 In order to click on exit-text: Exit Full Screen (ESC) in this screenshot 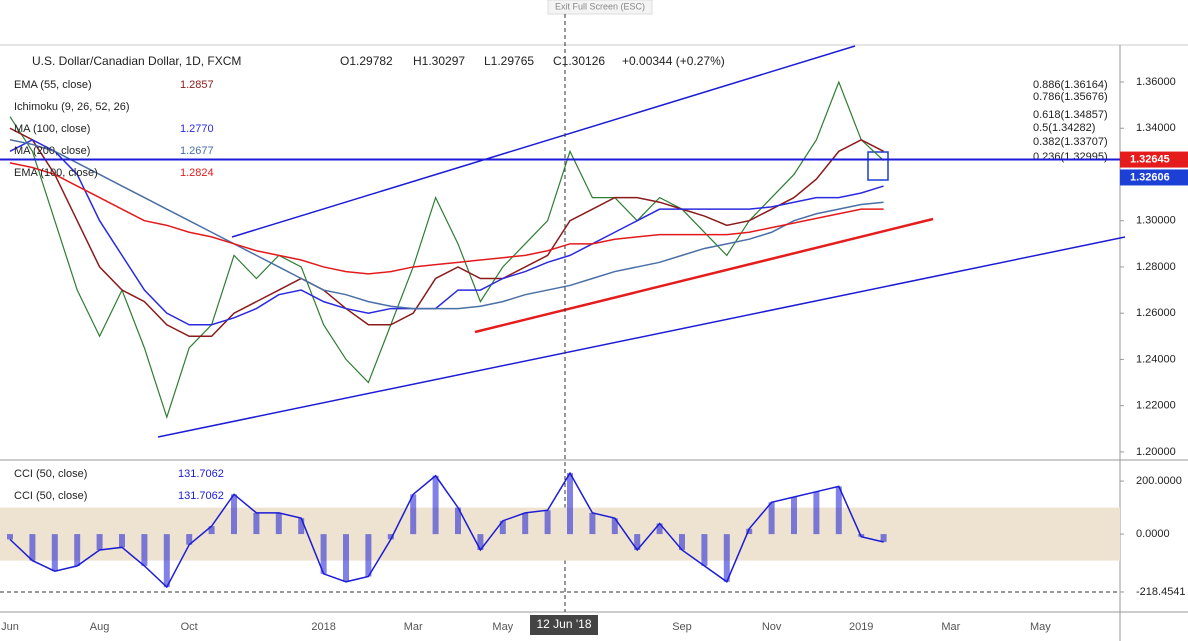, I will do `click(600, 6)`.